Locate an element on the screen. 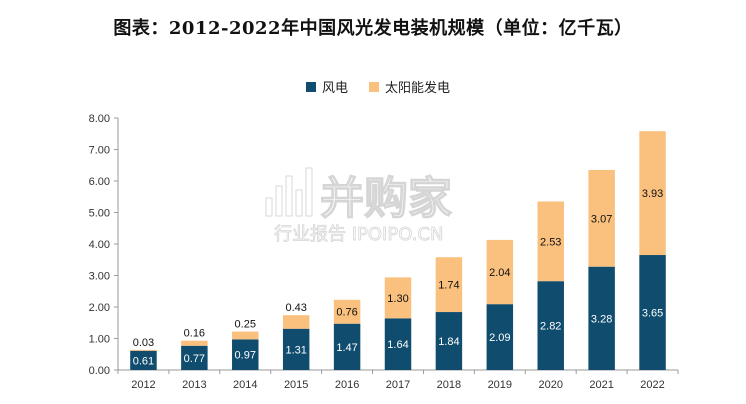 The width and height of the screenshot is (746, 404). data-label-solar: 0.03 is located at coordinates (143, 343).